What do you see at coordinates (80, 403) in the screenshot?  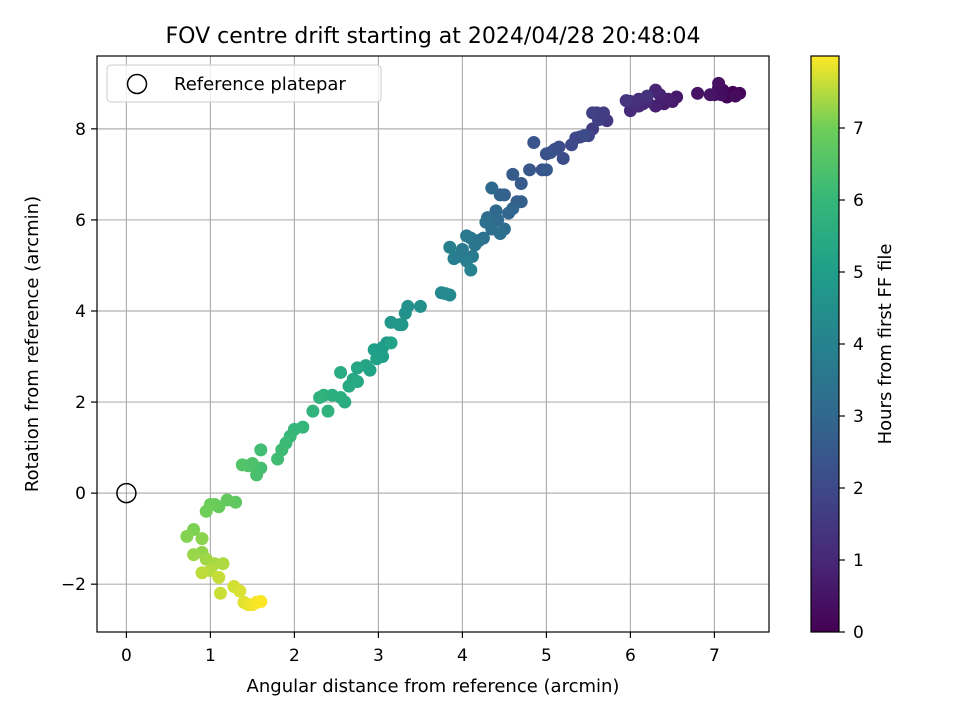 I see `y-tick-label: 2` at bounding box center [80, 403].